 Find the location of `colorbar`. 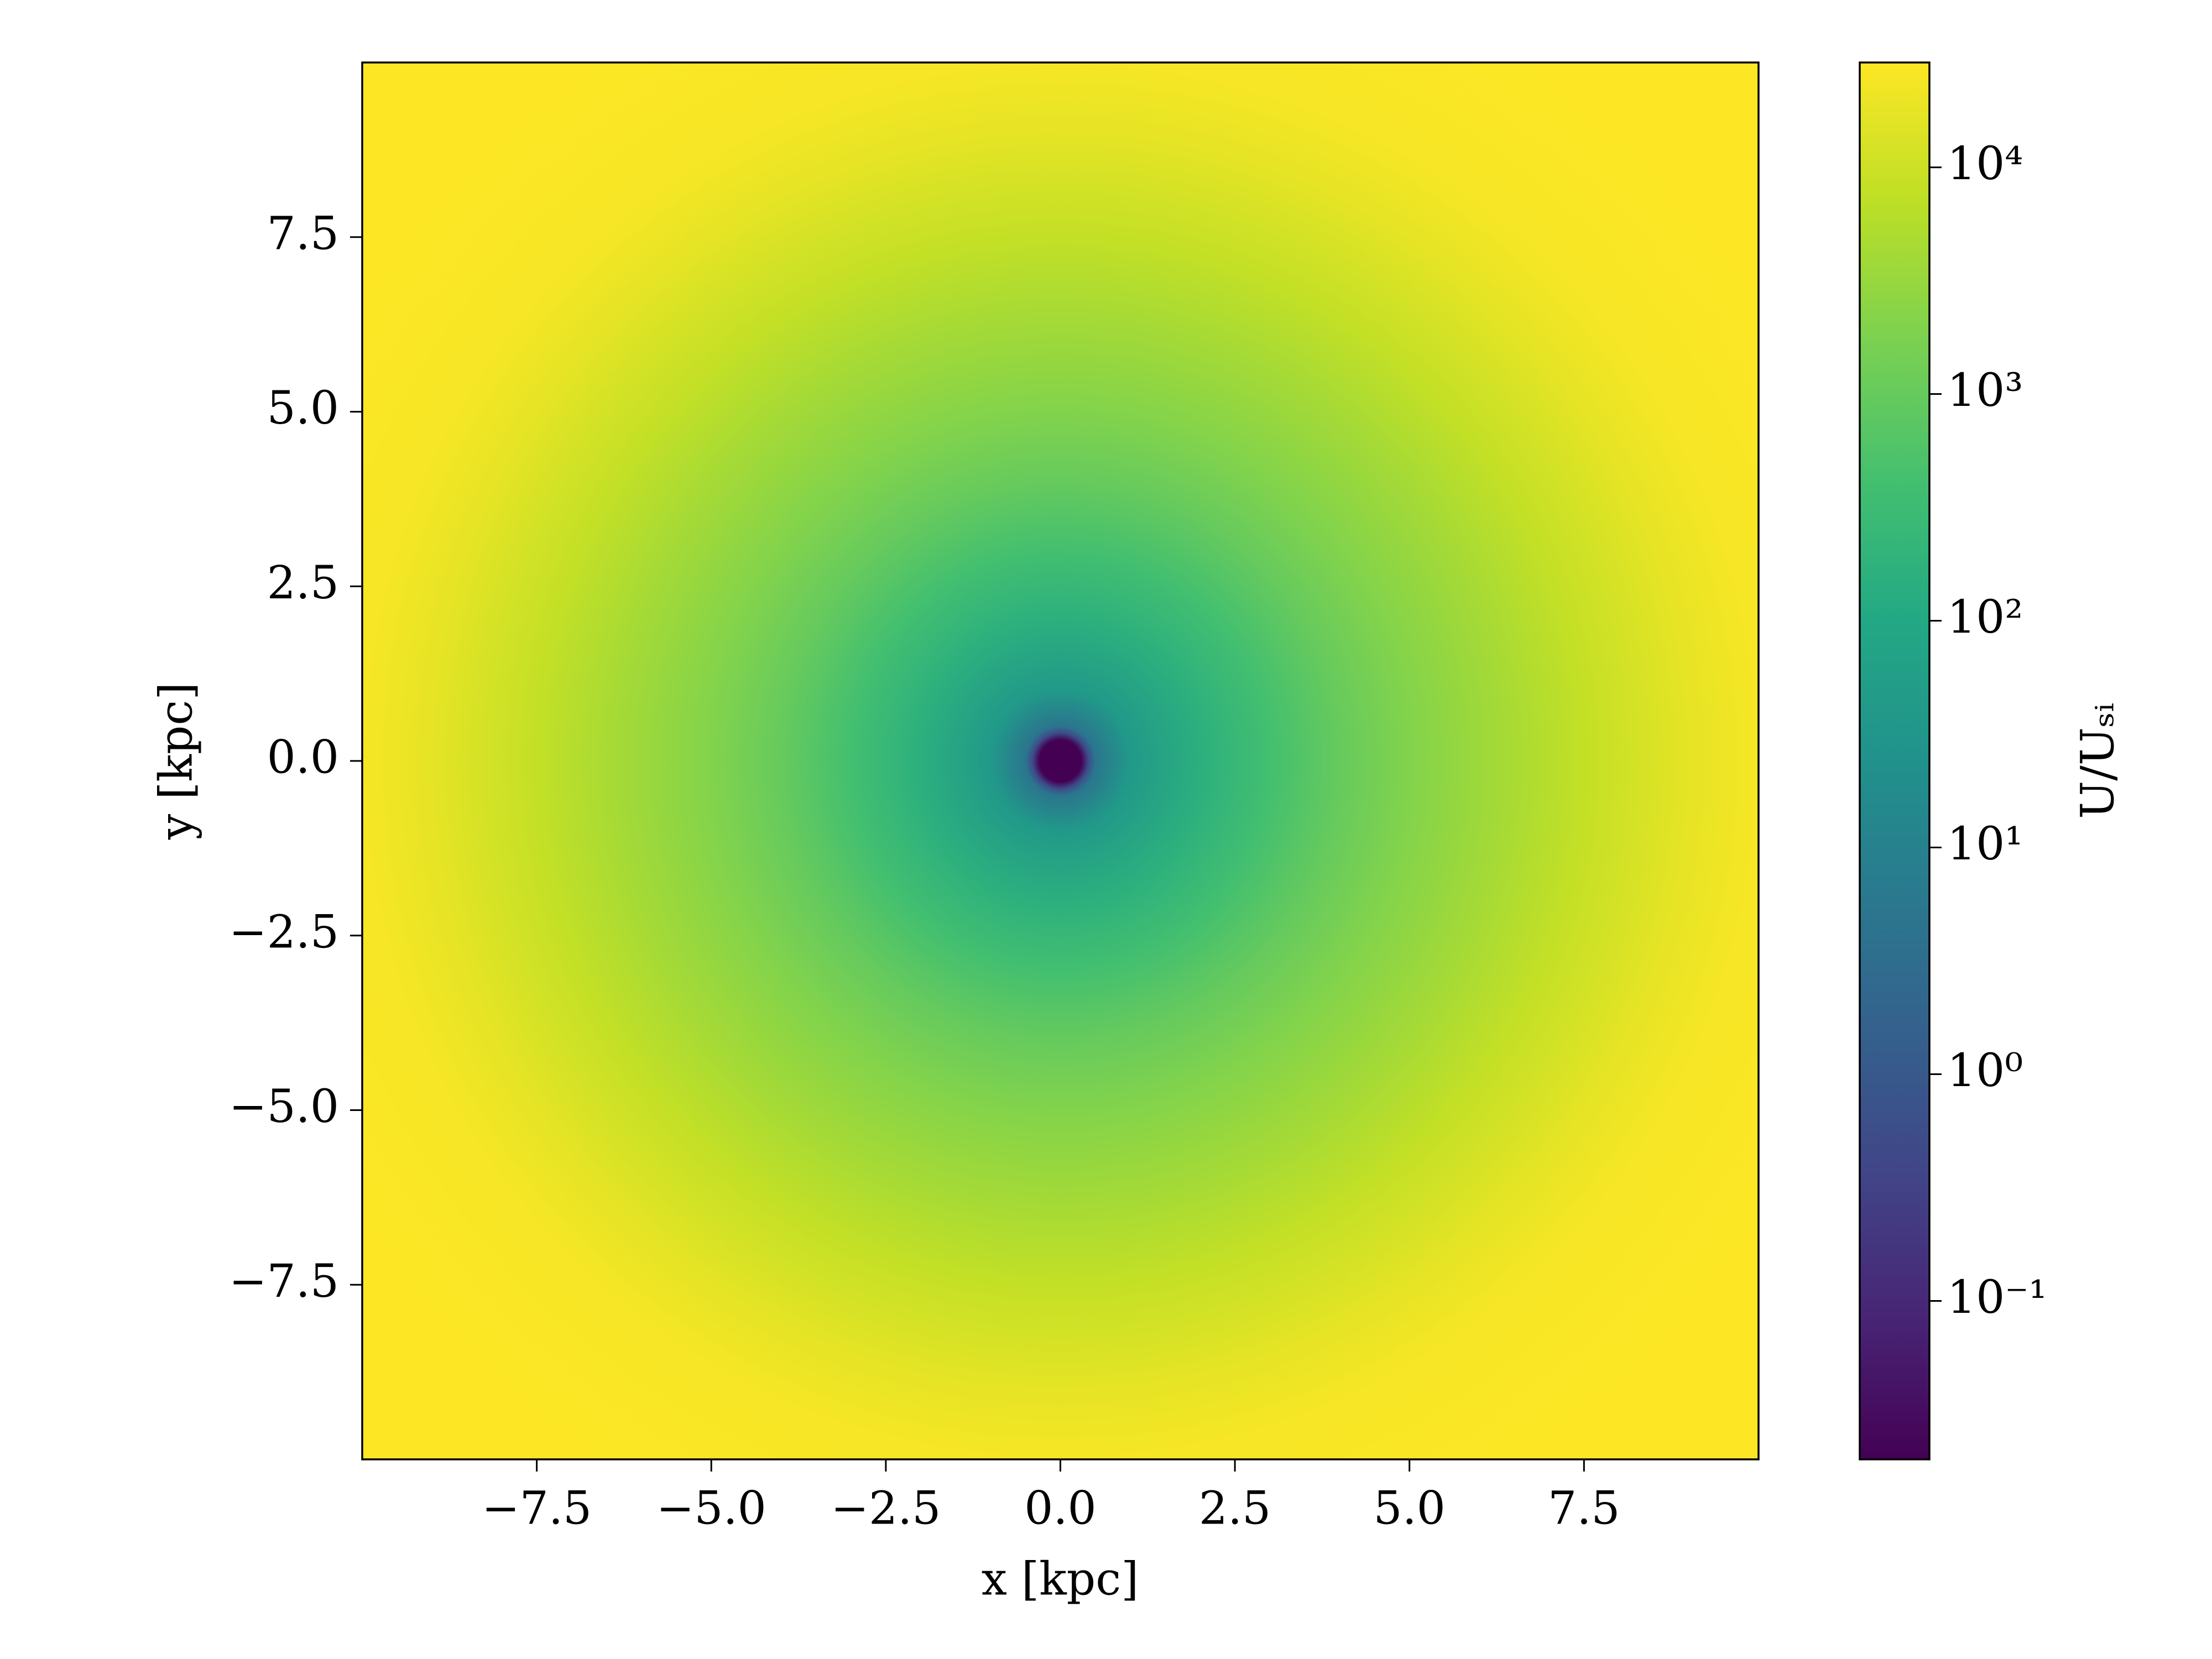

colorbar is located at coordinates (1895, 761).